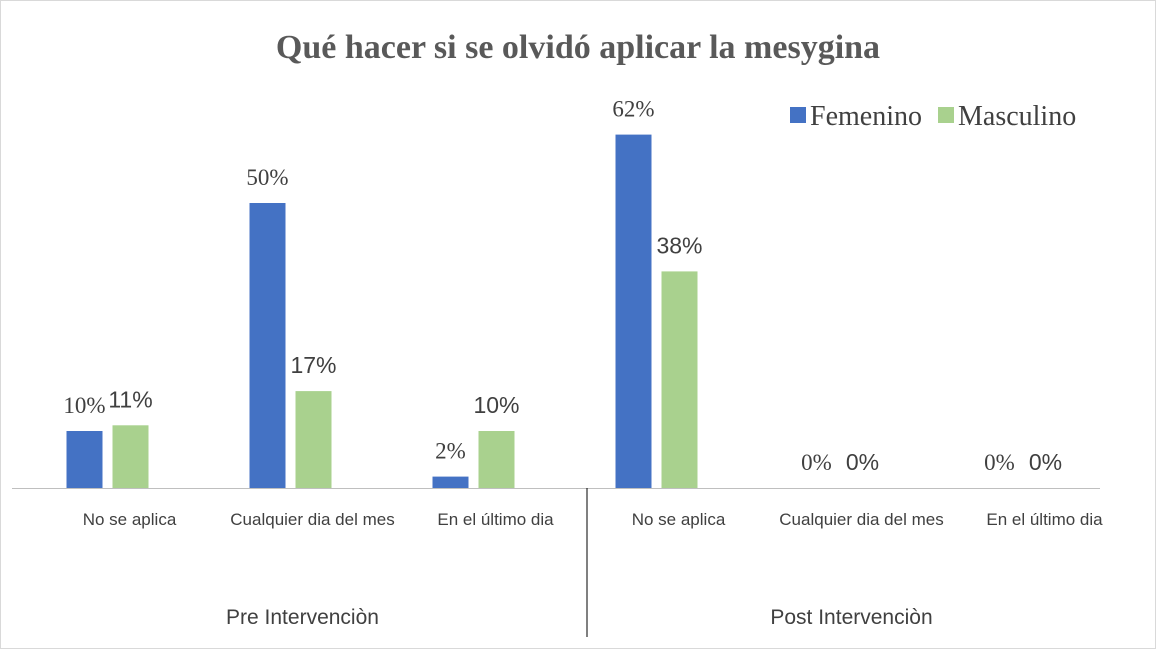 Image resolution: width=1156 pixels, height=649 pixels. Describe the element at coordinates (313, 365) in the screenshot. I see `data-label: 17%` at that location.